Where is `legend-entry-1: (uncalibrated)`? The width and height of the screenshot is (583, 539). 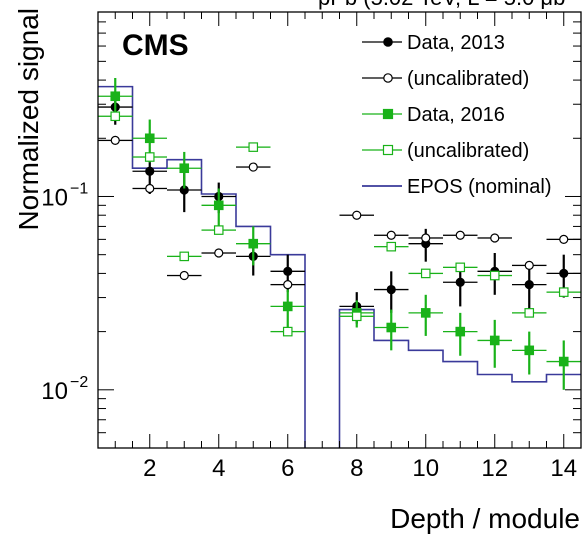
legend-entry-1: (uncalibrated) is located at coordinates (445, 79).